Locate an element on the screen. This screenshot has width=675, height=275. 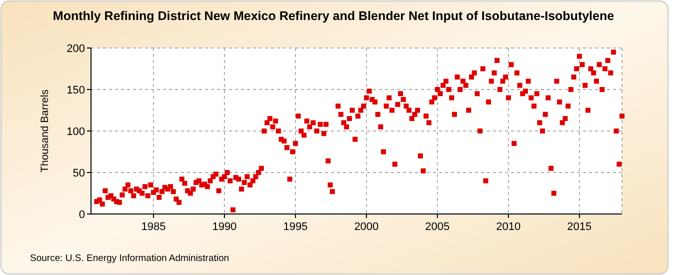
x-tick-label: 2005 is located at coordinates (437, 227).